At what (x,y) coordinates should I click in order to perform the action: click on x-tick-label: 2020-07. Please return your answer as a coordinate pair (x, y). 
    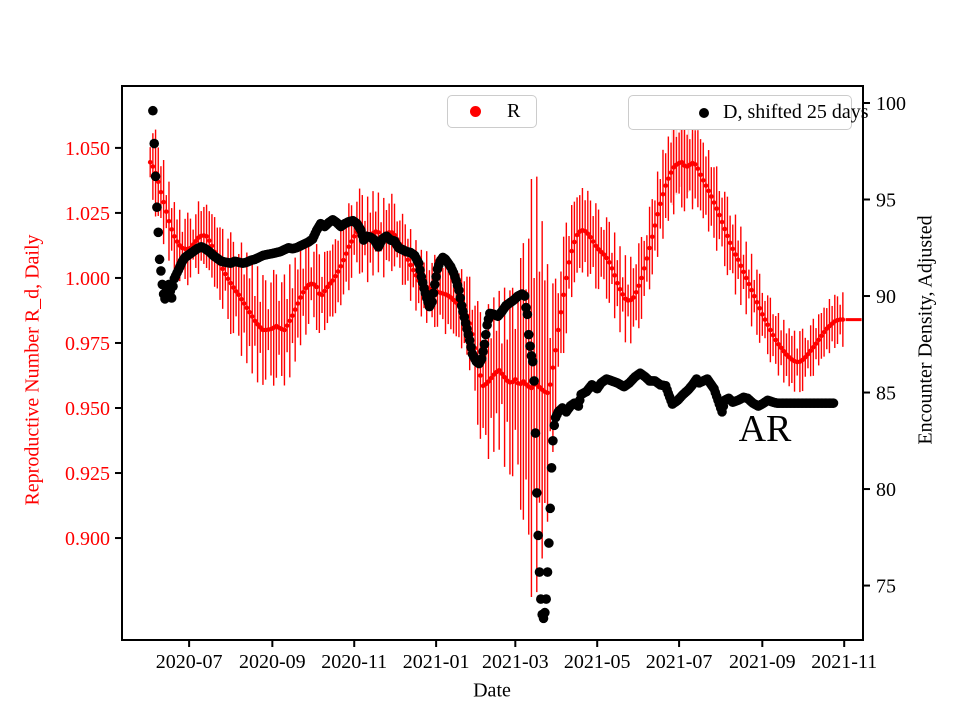
    Looking at the image, I should click on (189, 662).